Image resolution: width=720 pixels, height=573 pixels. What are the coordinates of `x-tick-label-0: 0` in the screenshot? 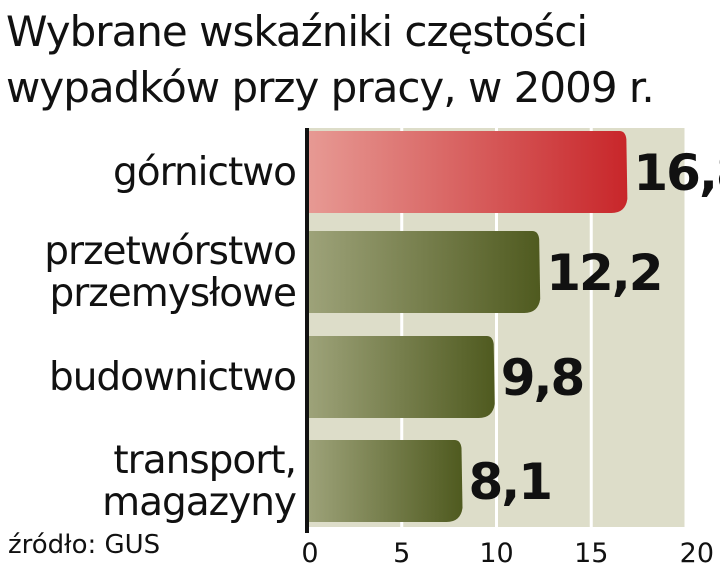 It's located at (309, 553).